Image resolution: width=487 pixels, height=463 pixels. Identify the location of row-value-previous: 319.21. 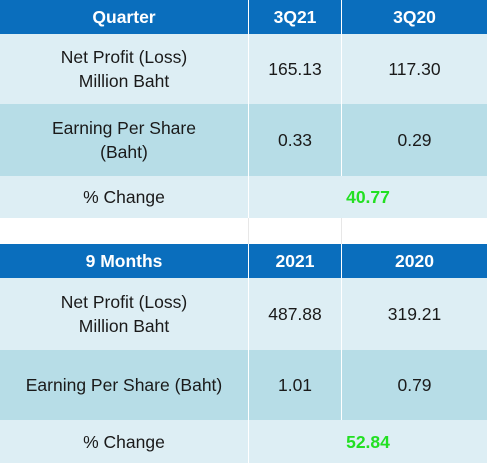
(414, 314).